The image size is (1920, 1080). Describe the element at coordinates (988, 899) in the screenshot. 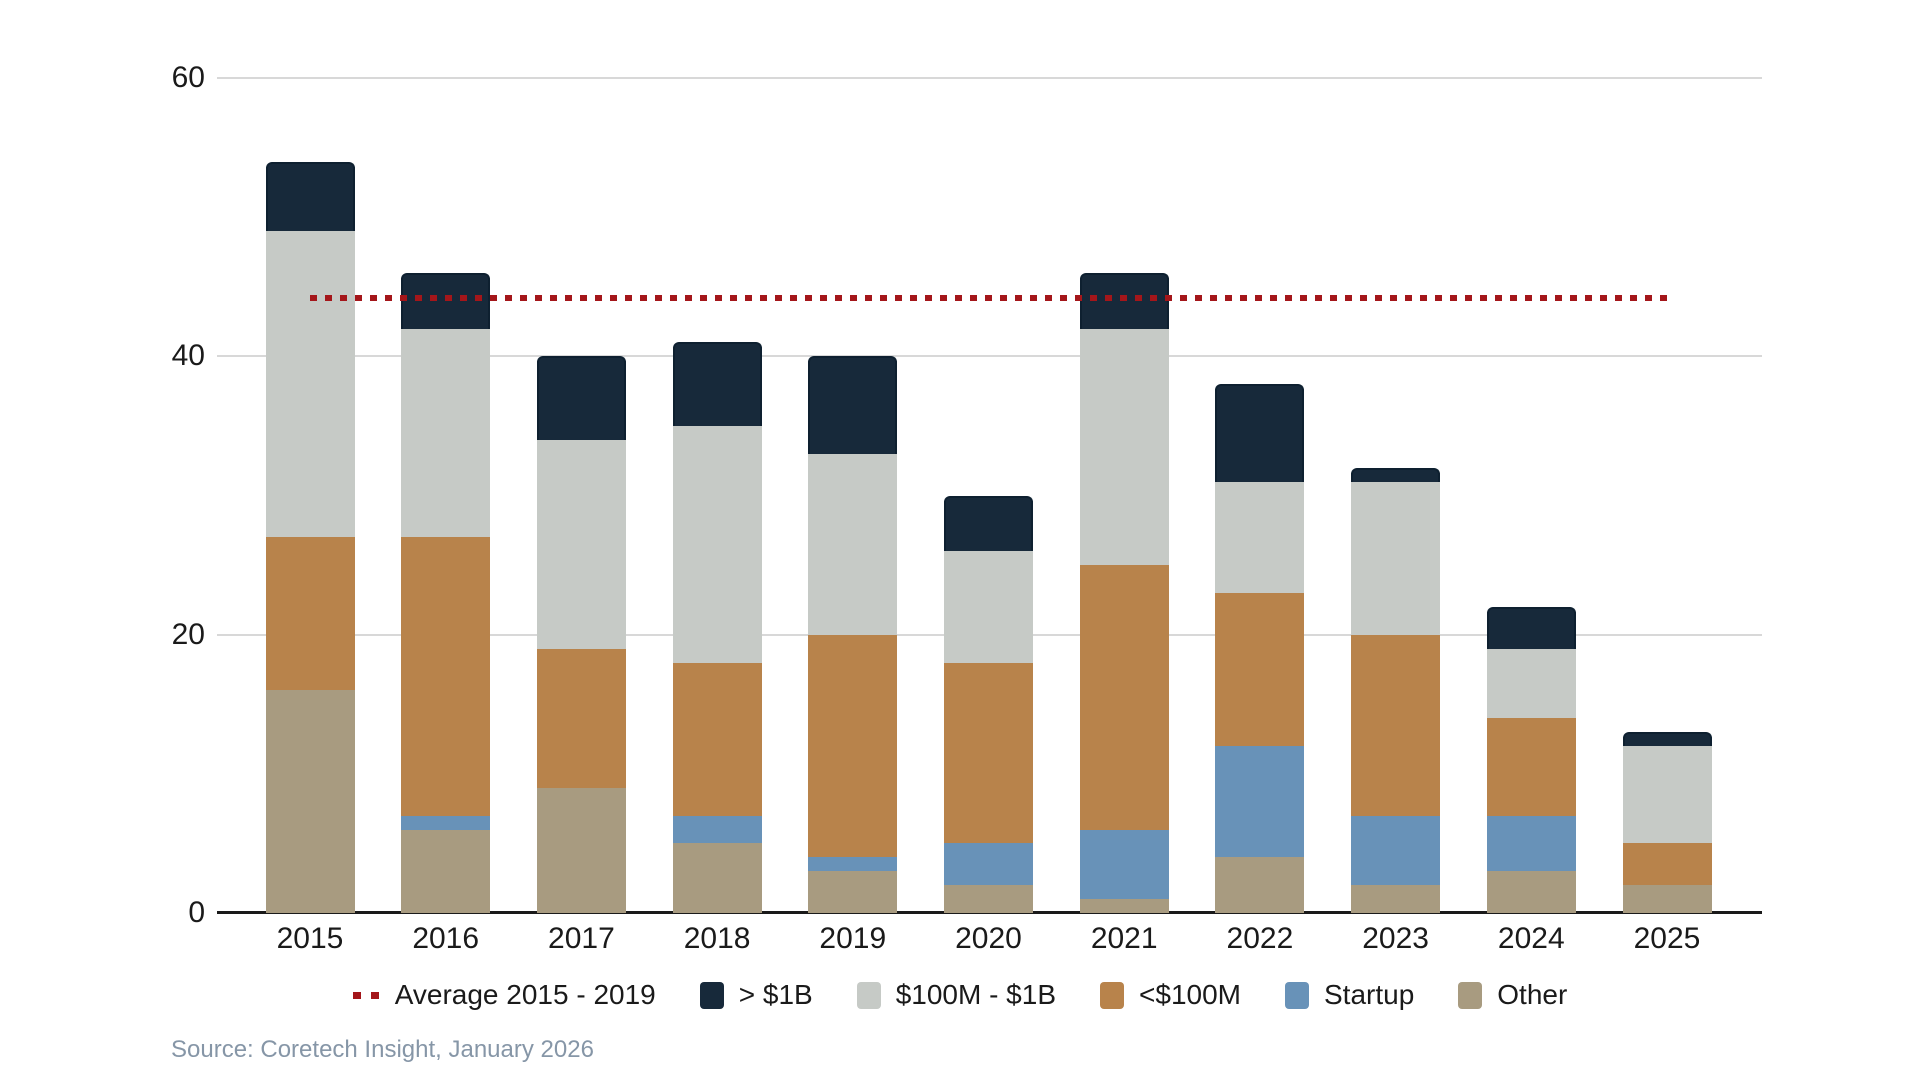

I see `bar-segment-2020-other` at that location.